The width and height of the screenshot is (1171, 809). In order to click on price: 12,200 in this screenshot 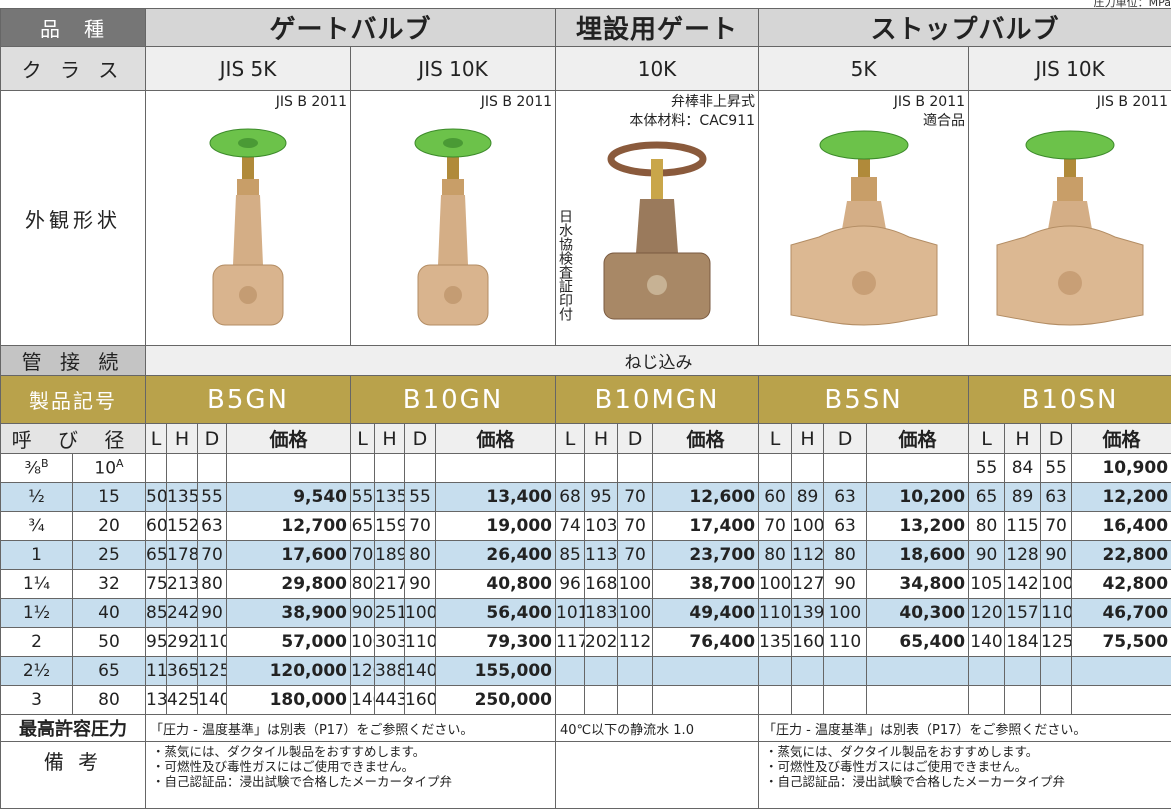, I will do `click(1121, 497)`.